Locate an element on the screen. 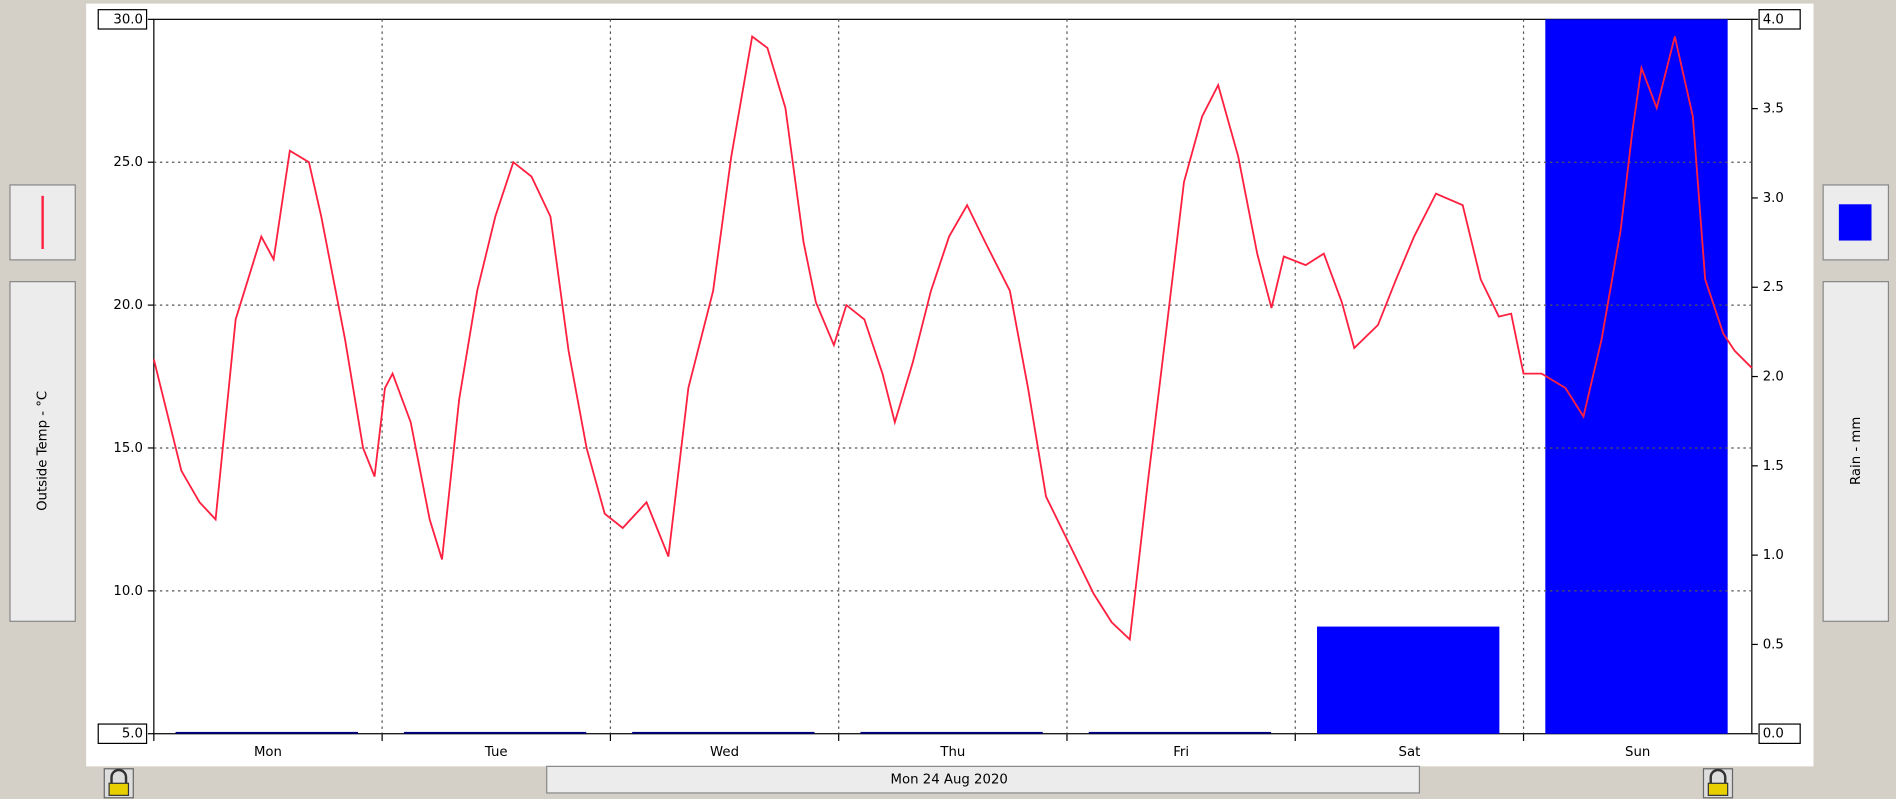 The image size is (1896, 799). date-label: Mon 24 Aug 2020 is located at coordinates (949, 780).